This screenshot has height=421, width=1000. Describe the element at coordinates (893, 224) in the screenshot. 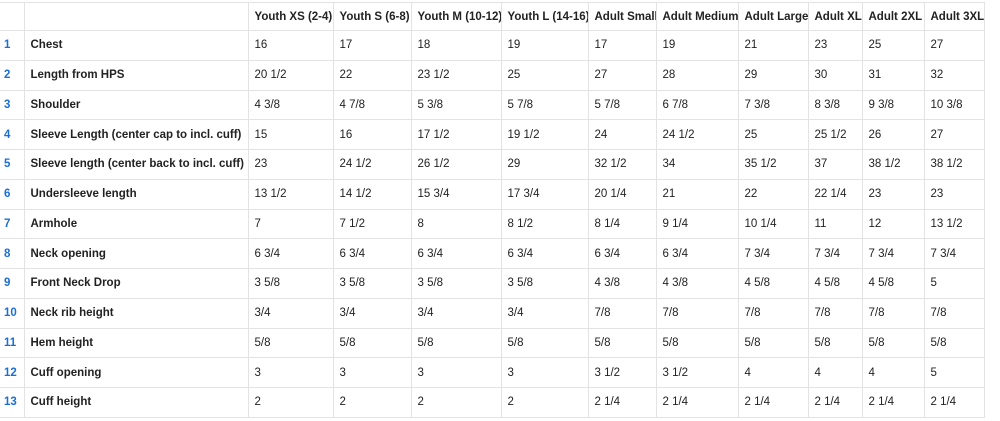

I see `cell-value: 12` at that location.